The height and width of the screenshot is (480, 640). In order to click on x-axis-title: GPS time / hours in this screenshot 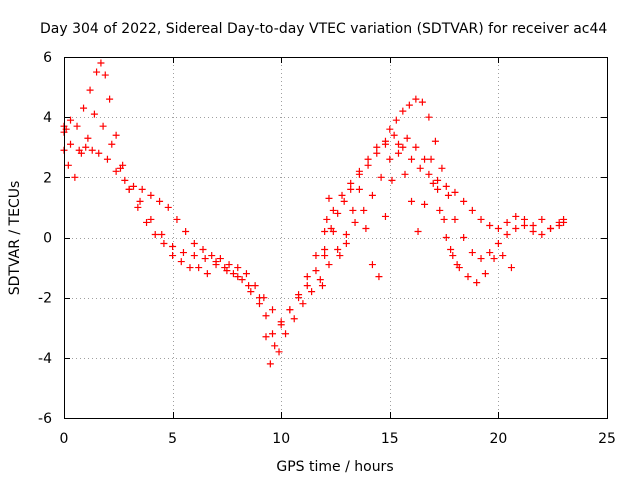, I will do `click(334, 467)`.